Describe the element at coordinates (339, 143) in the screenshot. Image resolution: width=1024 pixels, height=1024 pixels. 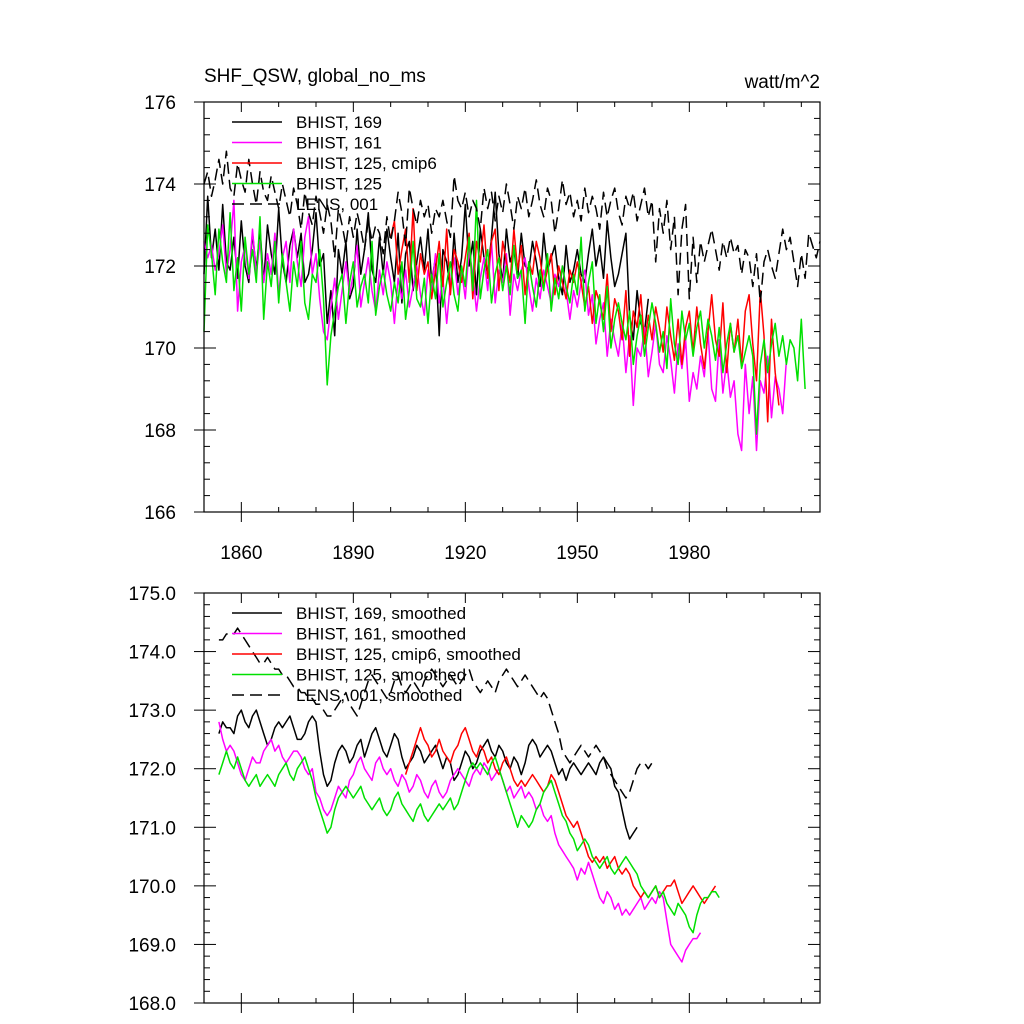
I see `legend-label: BHIST, 161` at that location.